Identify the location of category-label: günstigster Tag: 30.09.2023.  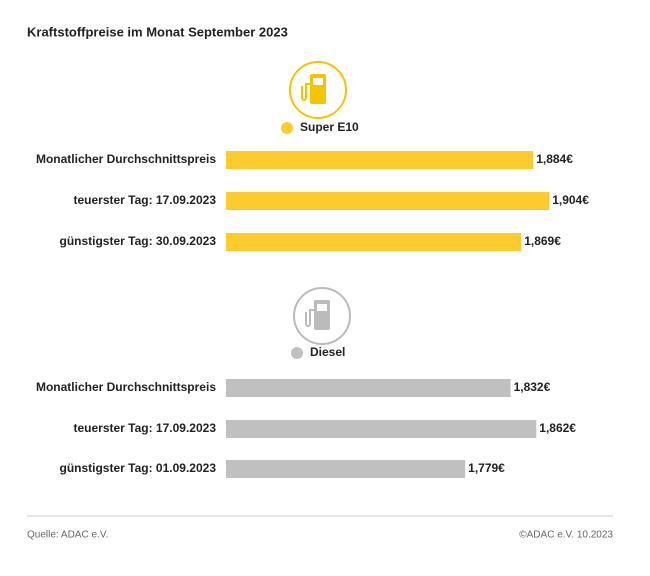
(137, 241).